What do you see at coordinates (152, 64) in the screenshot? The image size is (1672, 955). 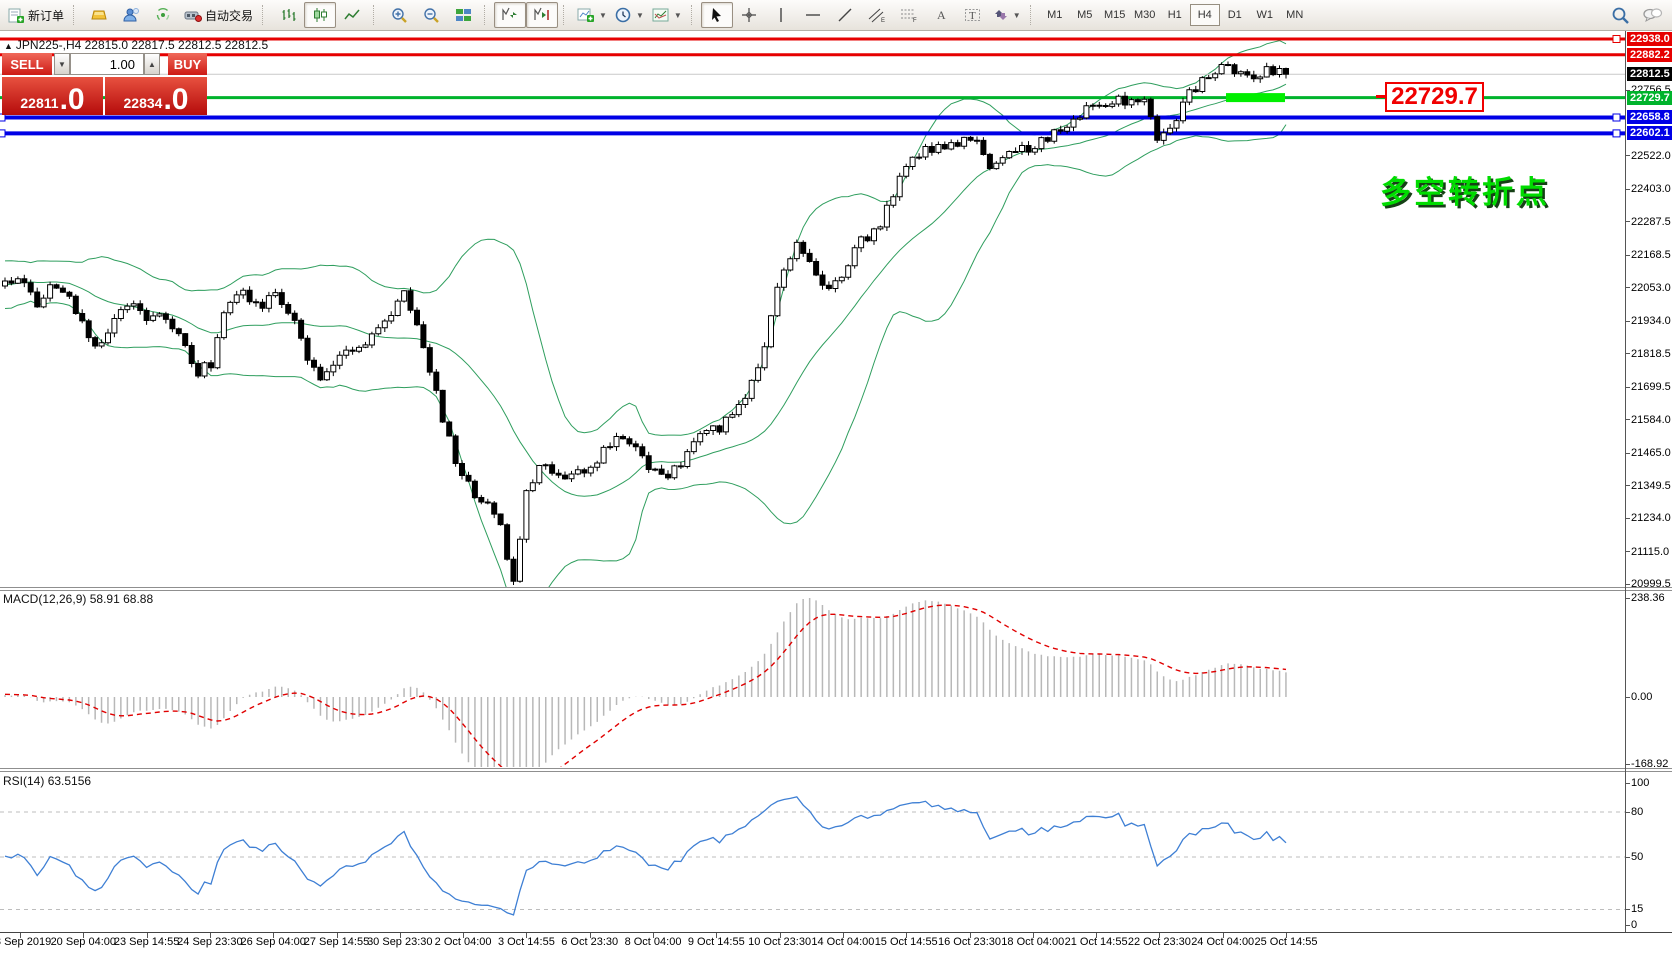 I see `volume-increase-button: ▲` at bounding box center [152, 64].